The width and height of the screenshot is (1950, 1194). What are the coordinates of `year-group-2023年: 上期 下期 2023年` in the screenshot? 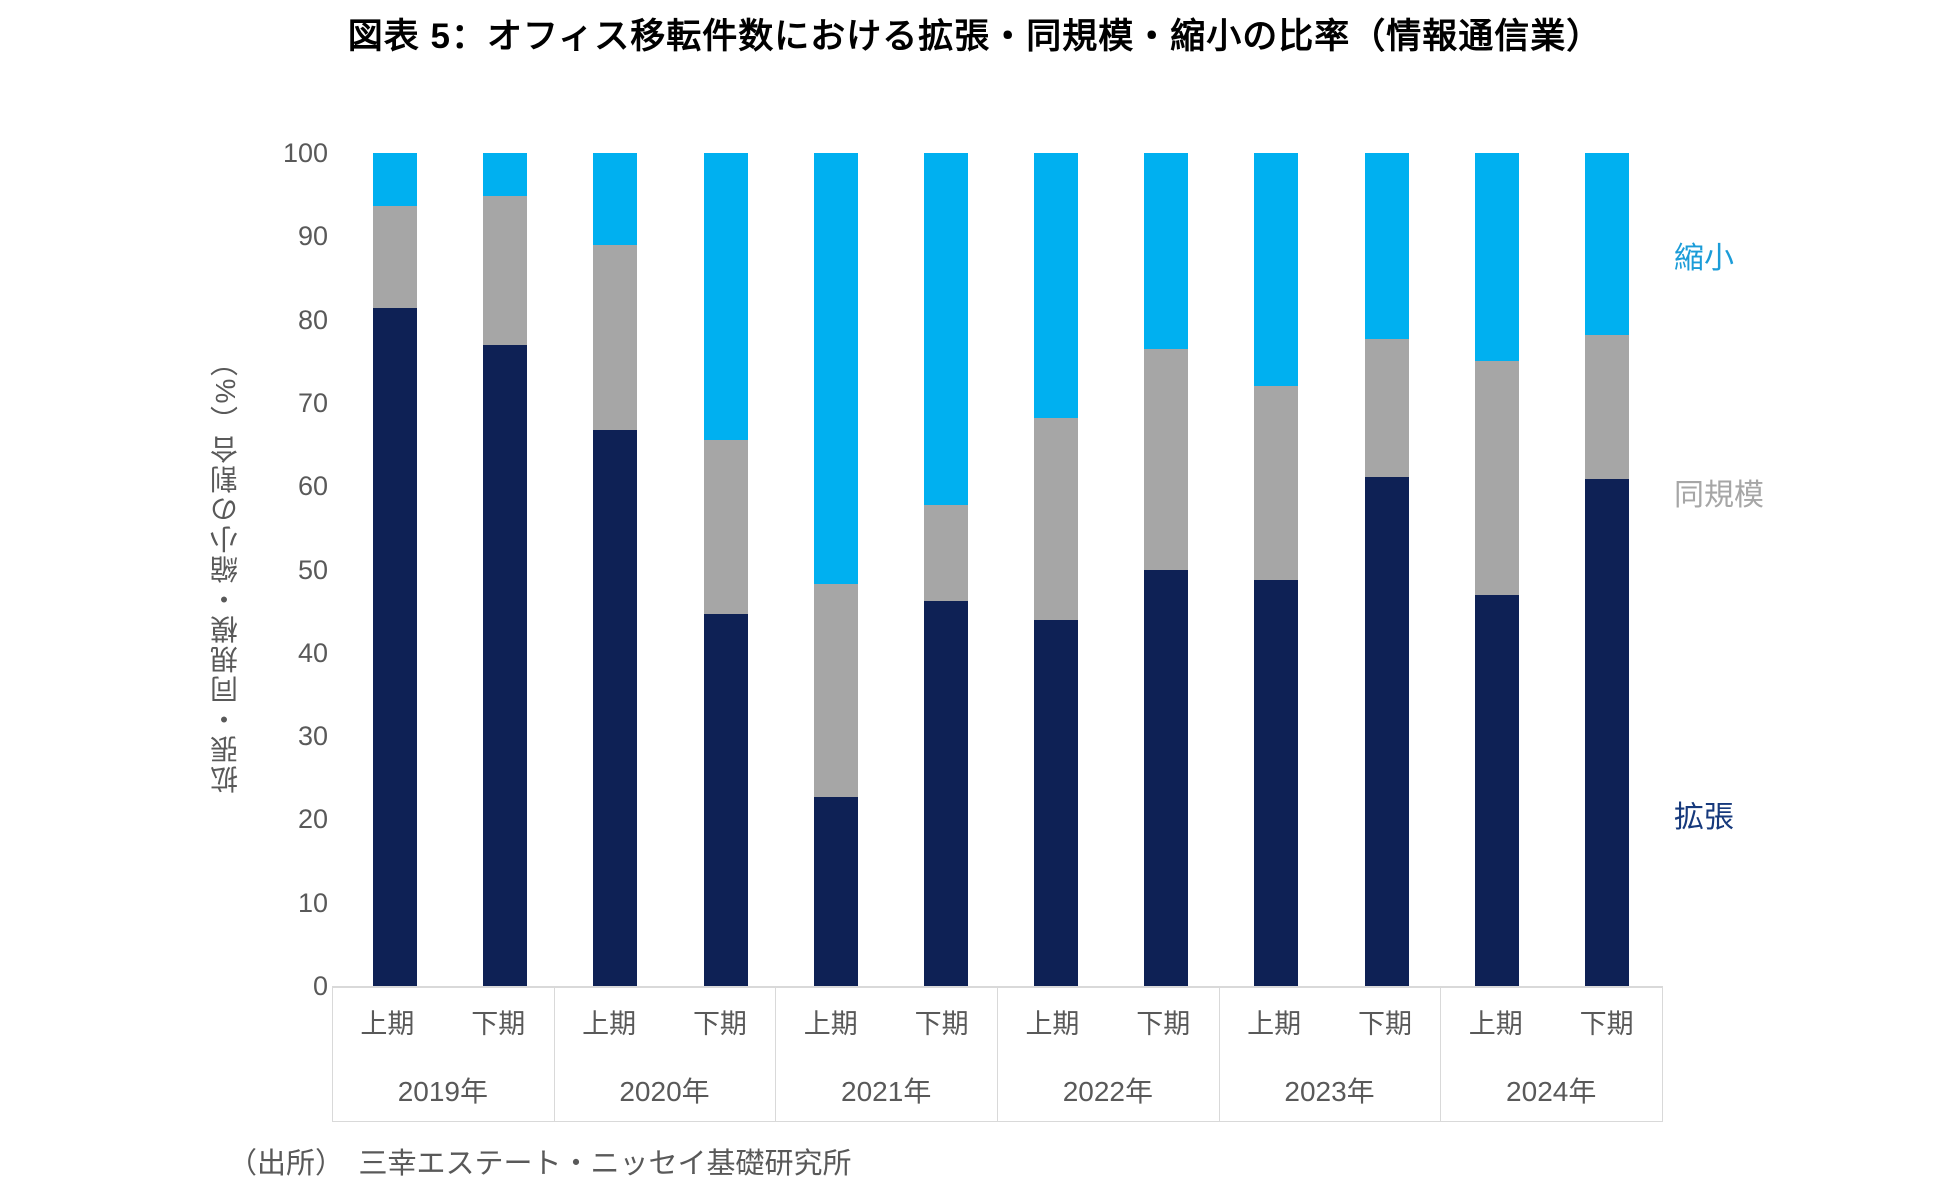 It's located at (1330, 1054).